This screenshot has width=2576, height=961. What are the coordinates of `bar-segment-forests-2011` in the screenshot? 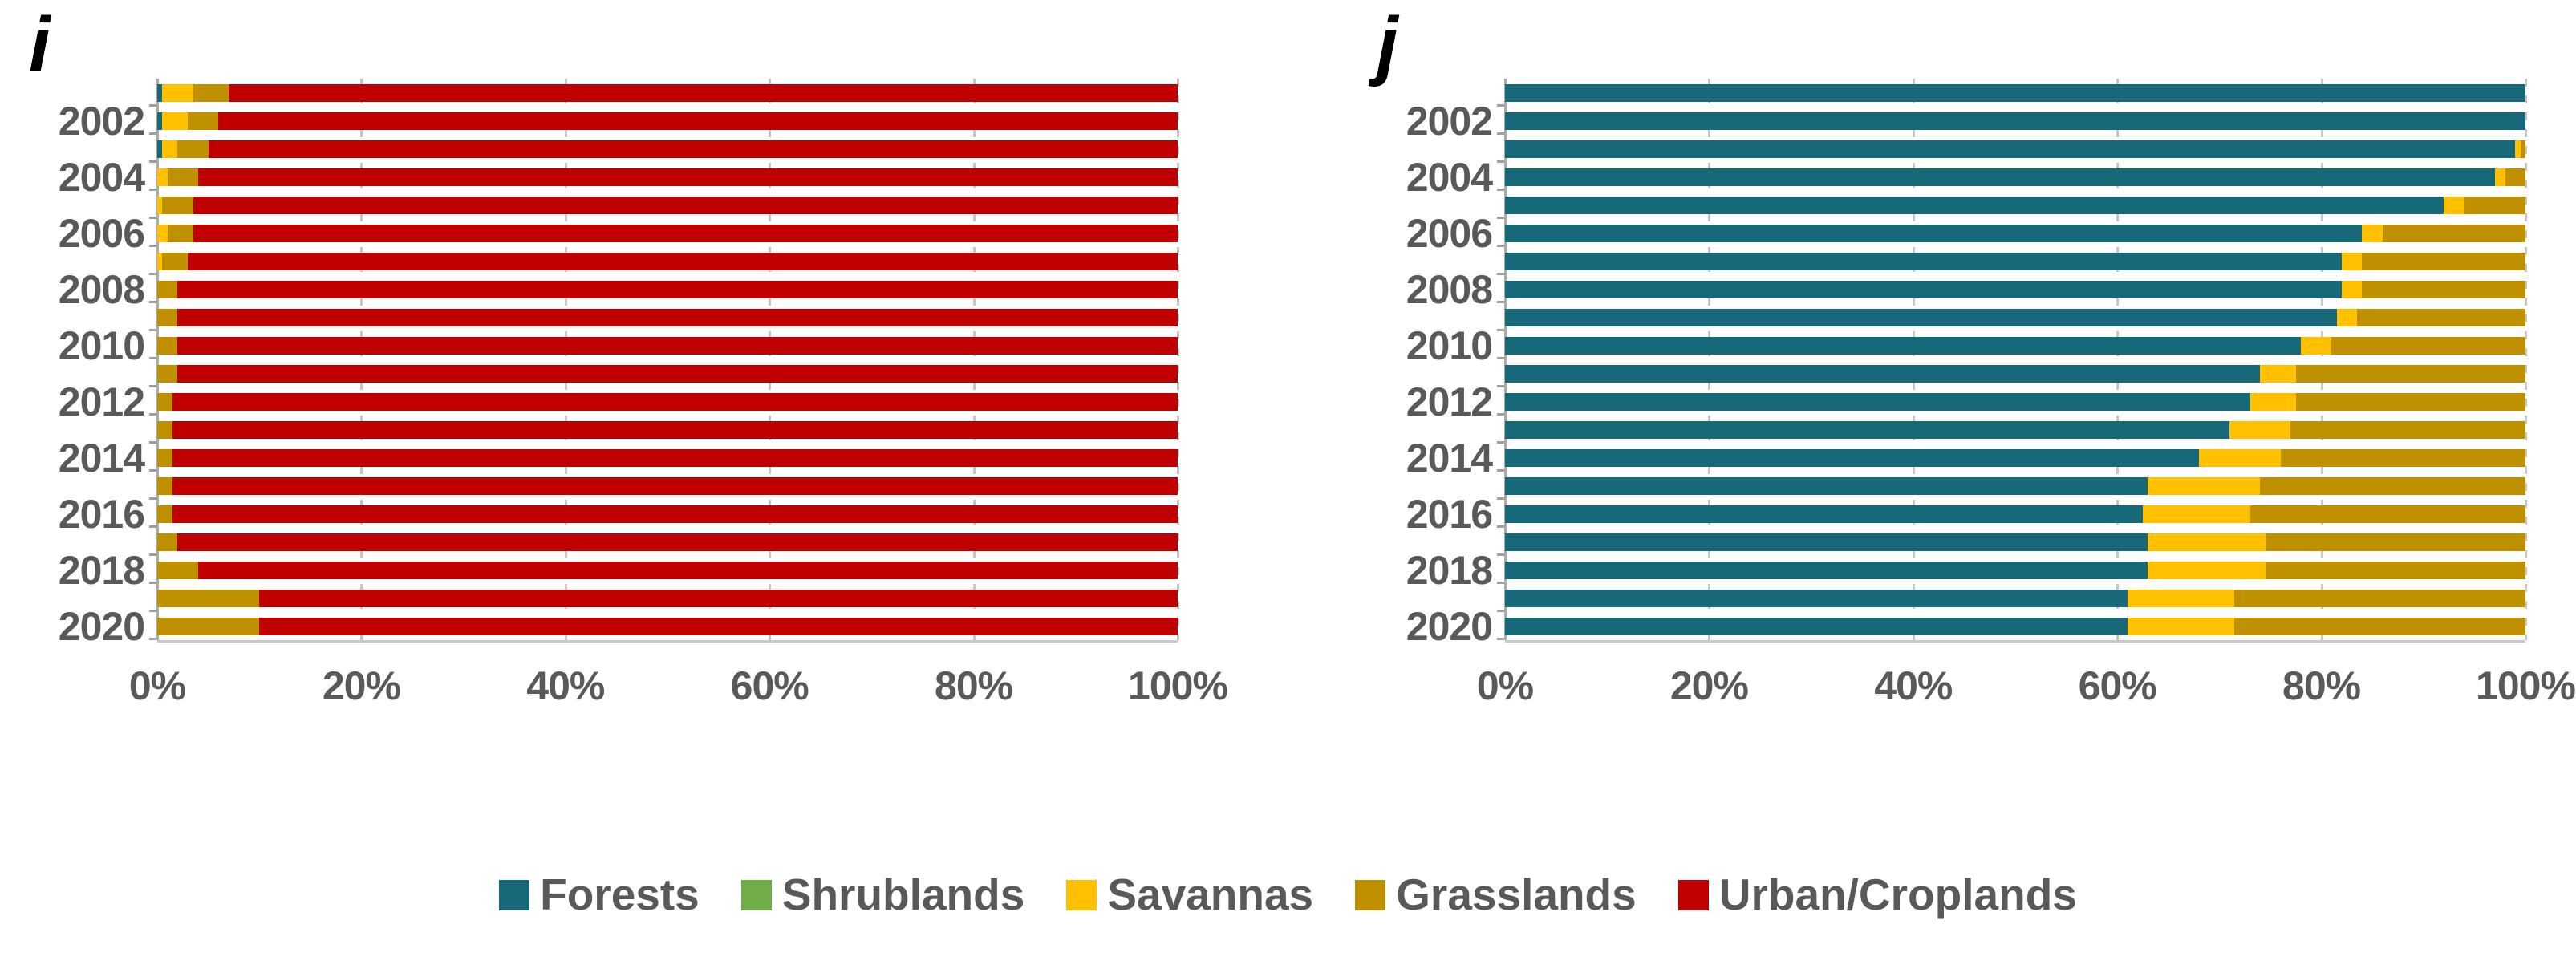 It's located at (1883, 373).